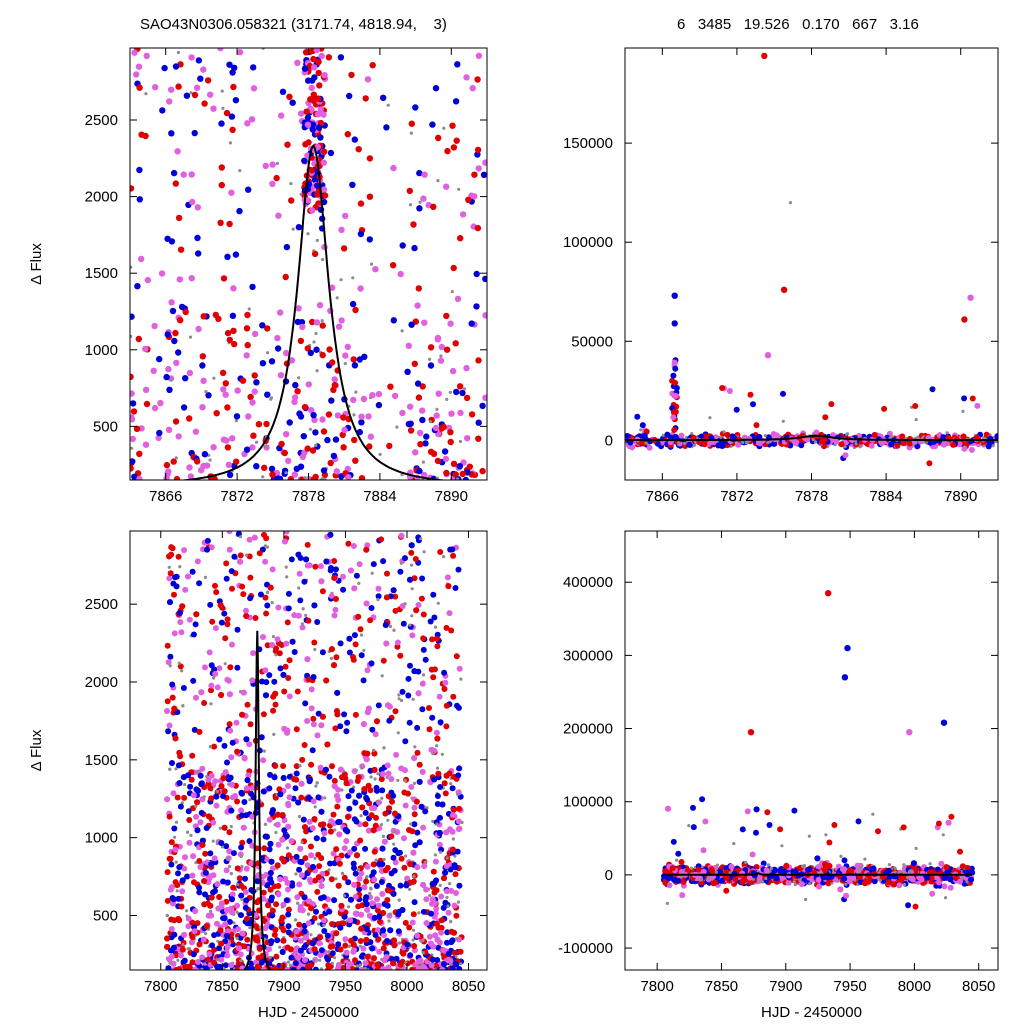 Image resolution: width=1024 pixels, height=1024 pixels. What do you see at coordinates (811, 496) in the screenshot?
I see `x-tick-label: 7878` at bounding box center [811, 496].